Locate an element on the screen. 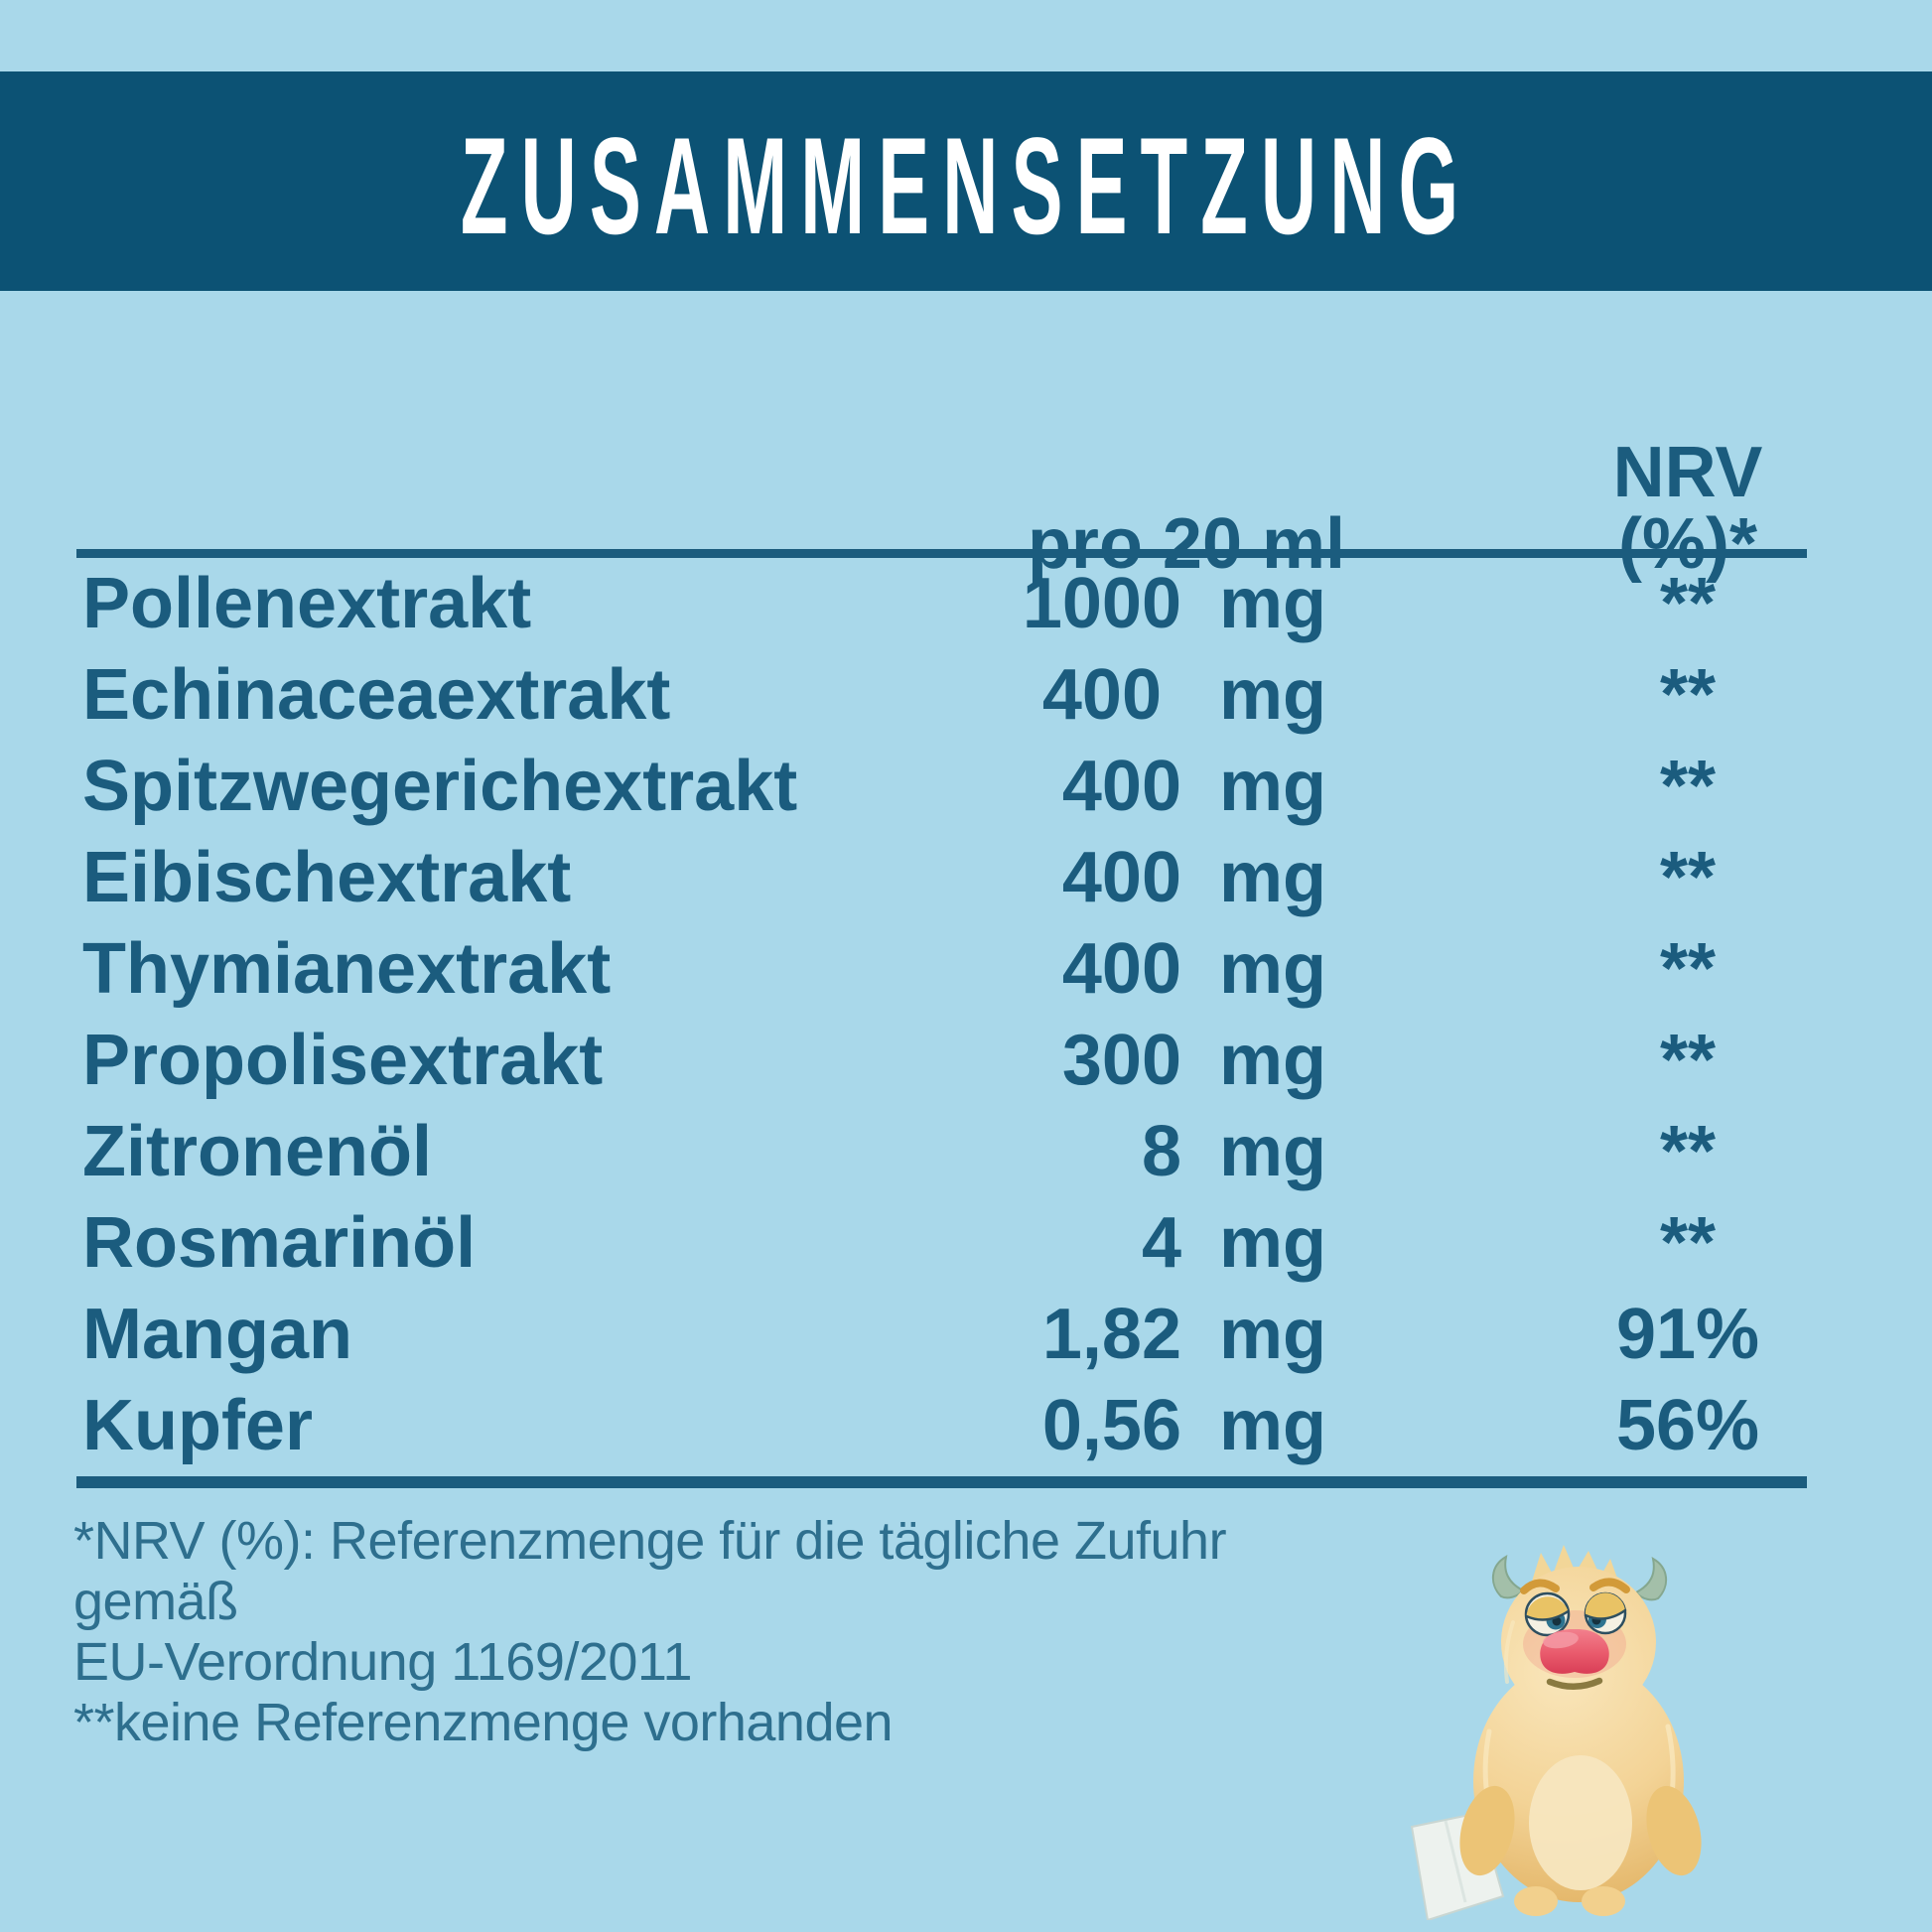  monster-right-horn is located at coordinates (1650, 1579).